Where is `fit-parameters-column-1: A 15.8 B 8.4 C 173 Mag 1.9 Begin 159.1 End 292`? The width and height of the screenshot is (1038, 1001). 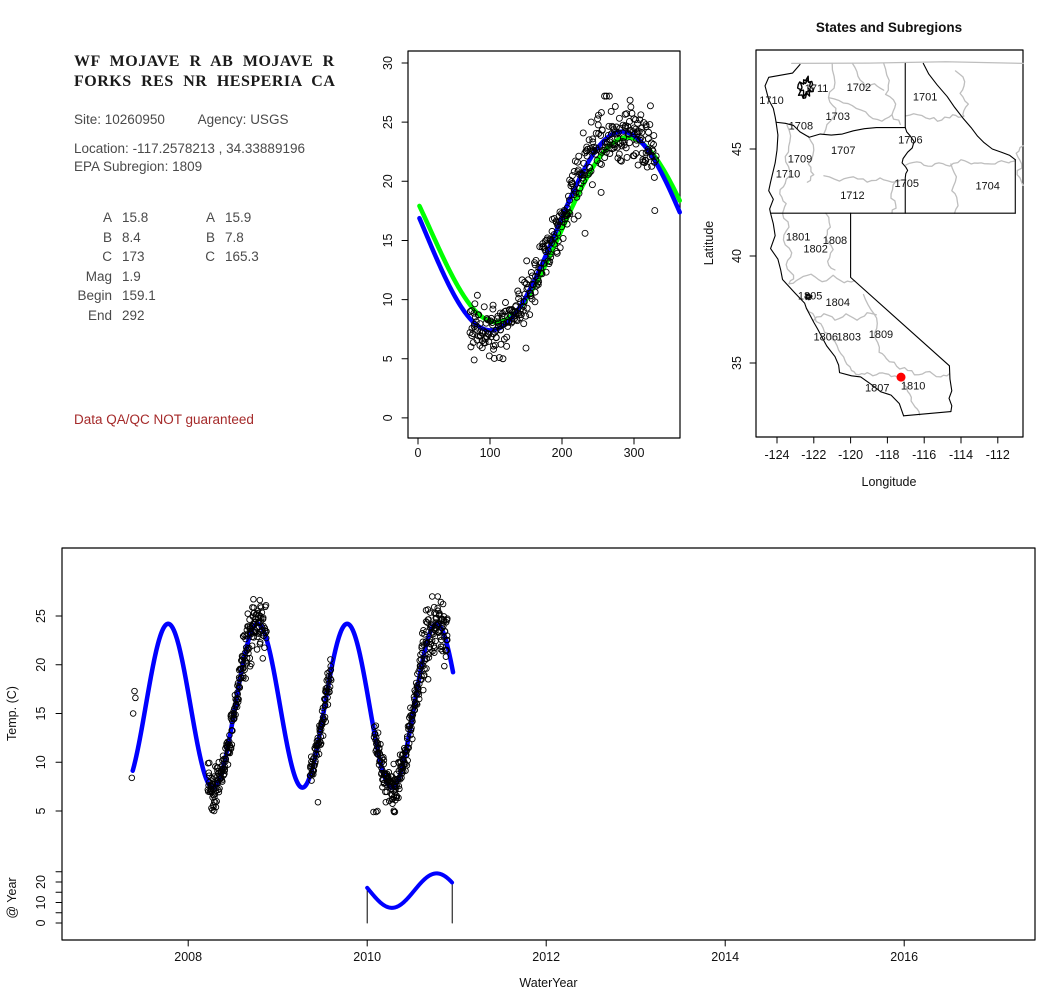 fit-parameters-column-1: A 15.8 B 8.4 C 173 Mag 1.9 Begin 159.1 End 292 is located at coordinates (111, 267).